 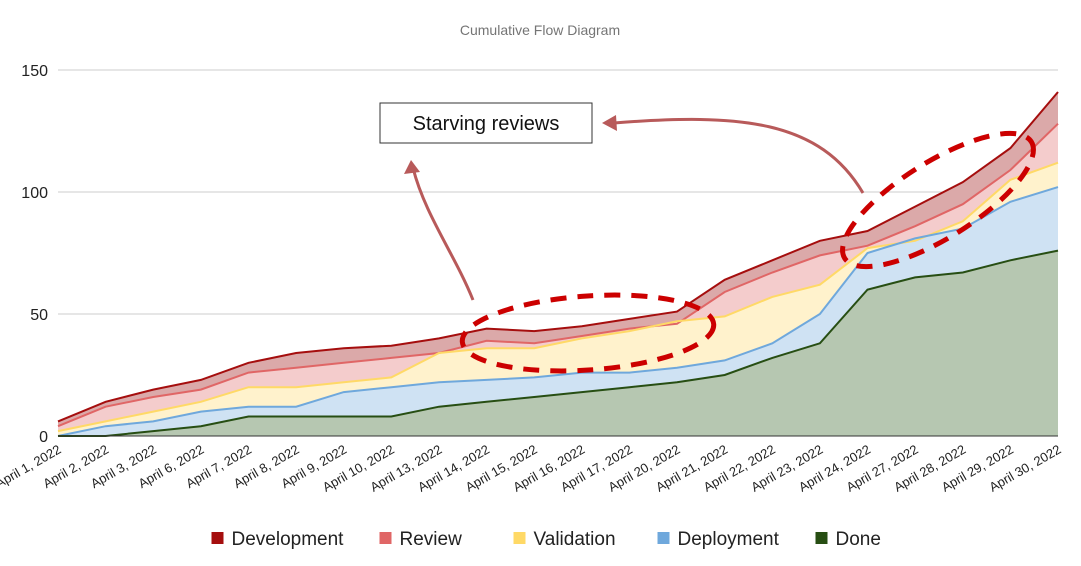 I want to click on callout-arrowhead-left, so click(x=412, y=167).